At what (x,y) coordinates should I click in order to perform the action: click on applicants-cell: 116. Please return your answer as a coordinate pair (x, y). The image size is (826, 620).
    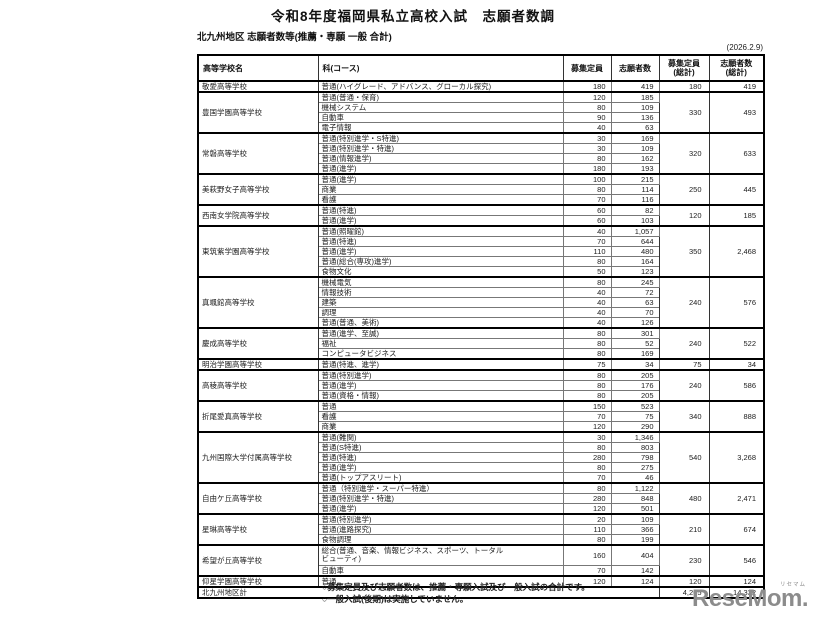
    Looking at the image, I should click on (635, 200).